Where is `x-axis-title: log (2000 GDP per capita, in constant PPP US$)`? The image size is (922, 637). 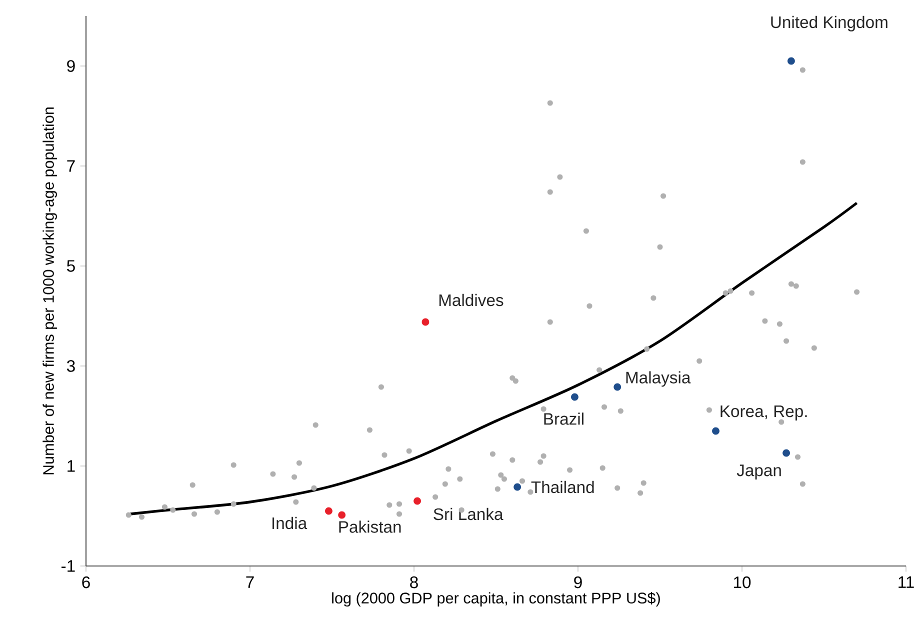 x-axis-title: log (2000 GDP per capita, in constant PPP US$) is located at coordinates (496, 599).